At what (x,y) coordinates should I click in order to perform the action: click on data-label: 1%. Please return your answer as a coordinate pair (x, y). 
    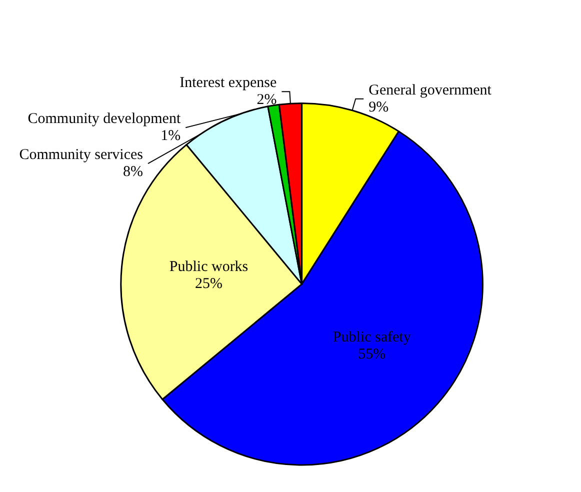
    Looking at the image, I should click on (170, 136).